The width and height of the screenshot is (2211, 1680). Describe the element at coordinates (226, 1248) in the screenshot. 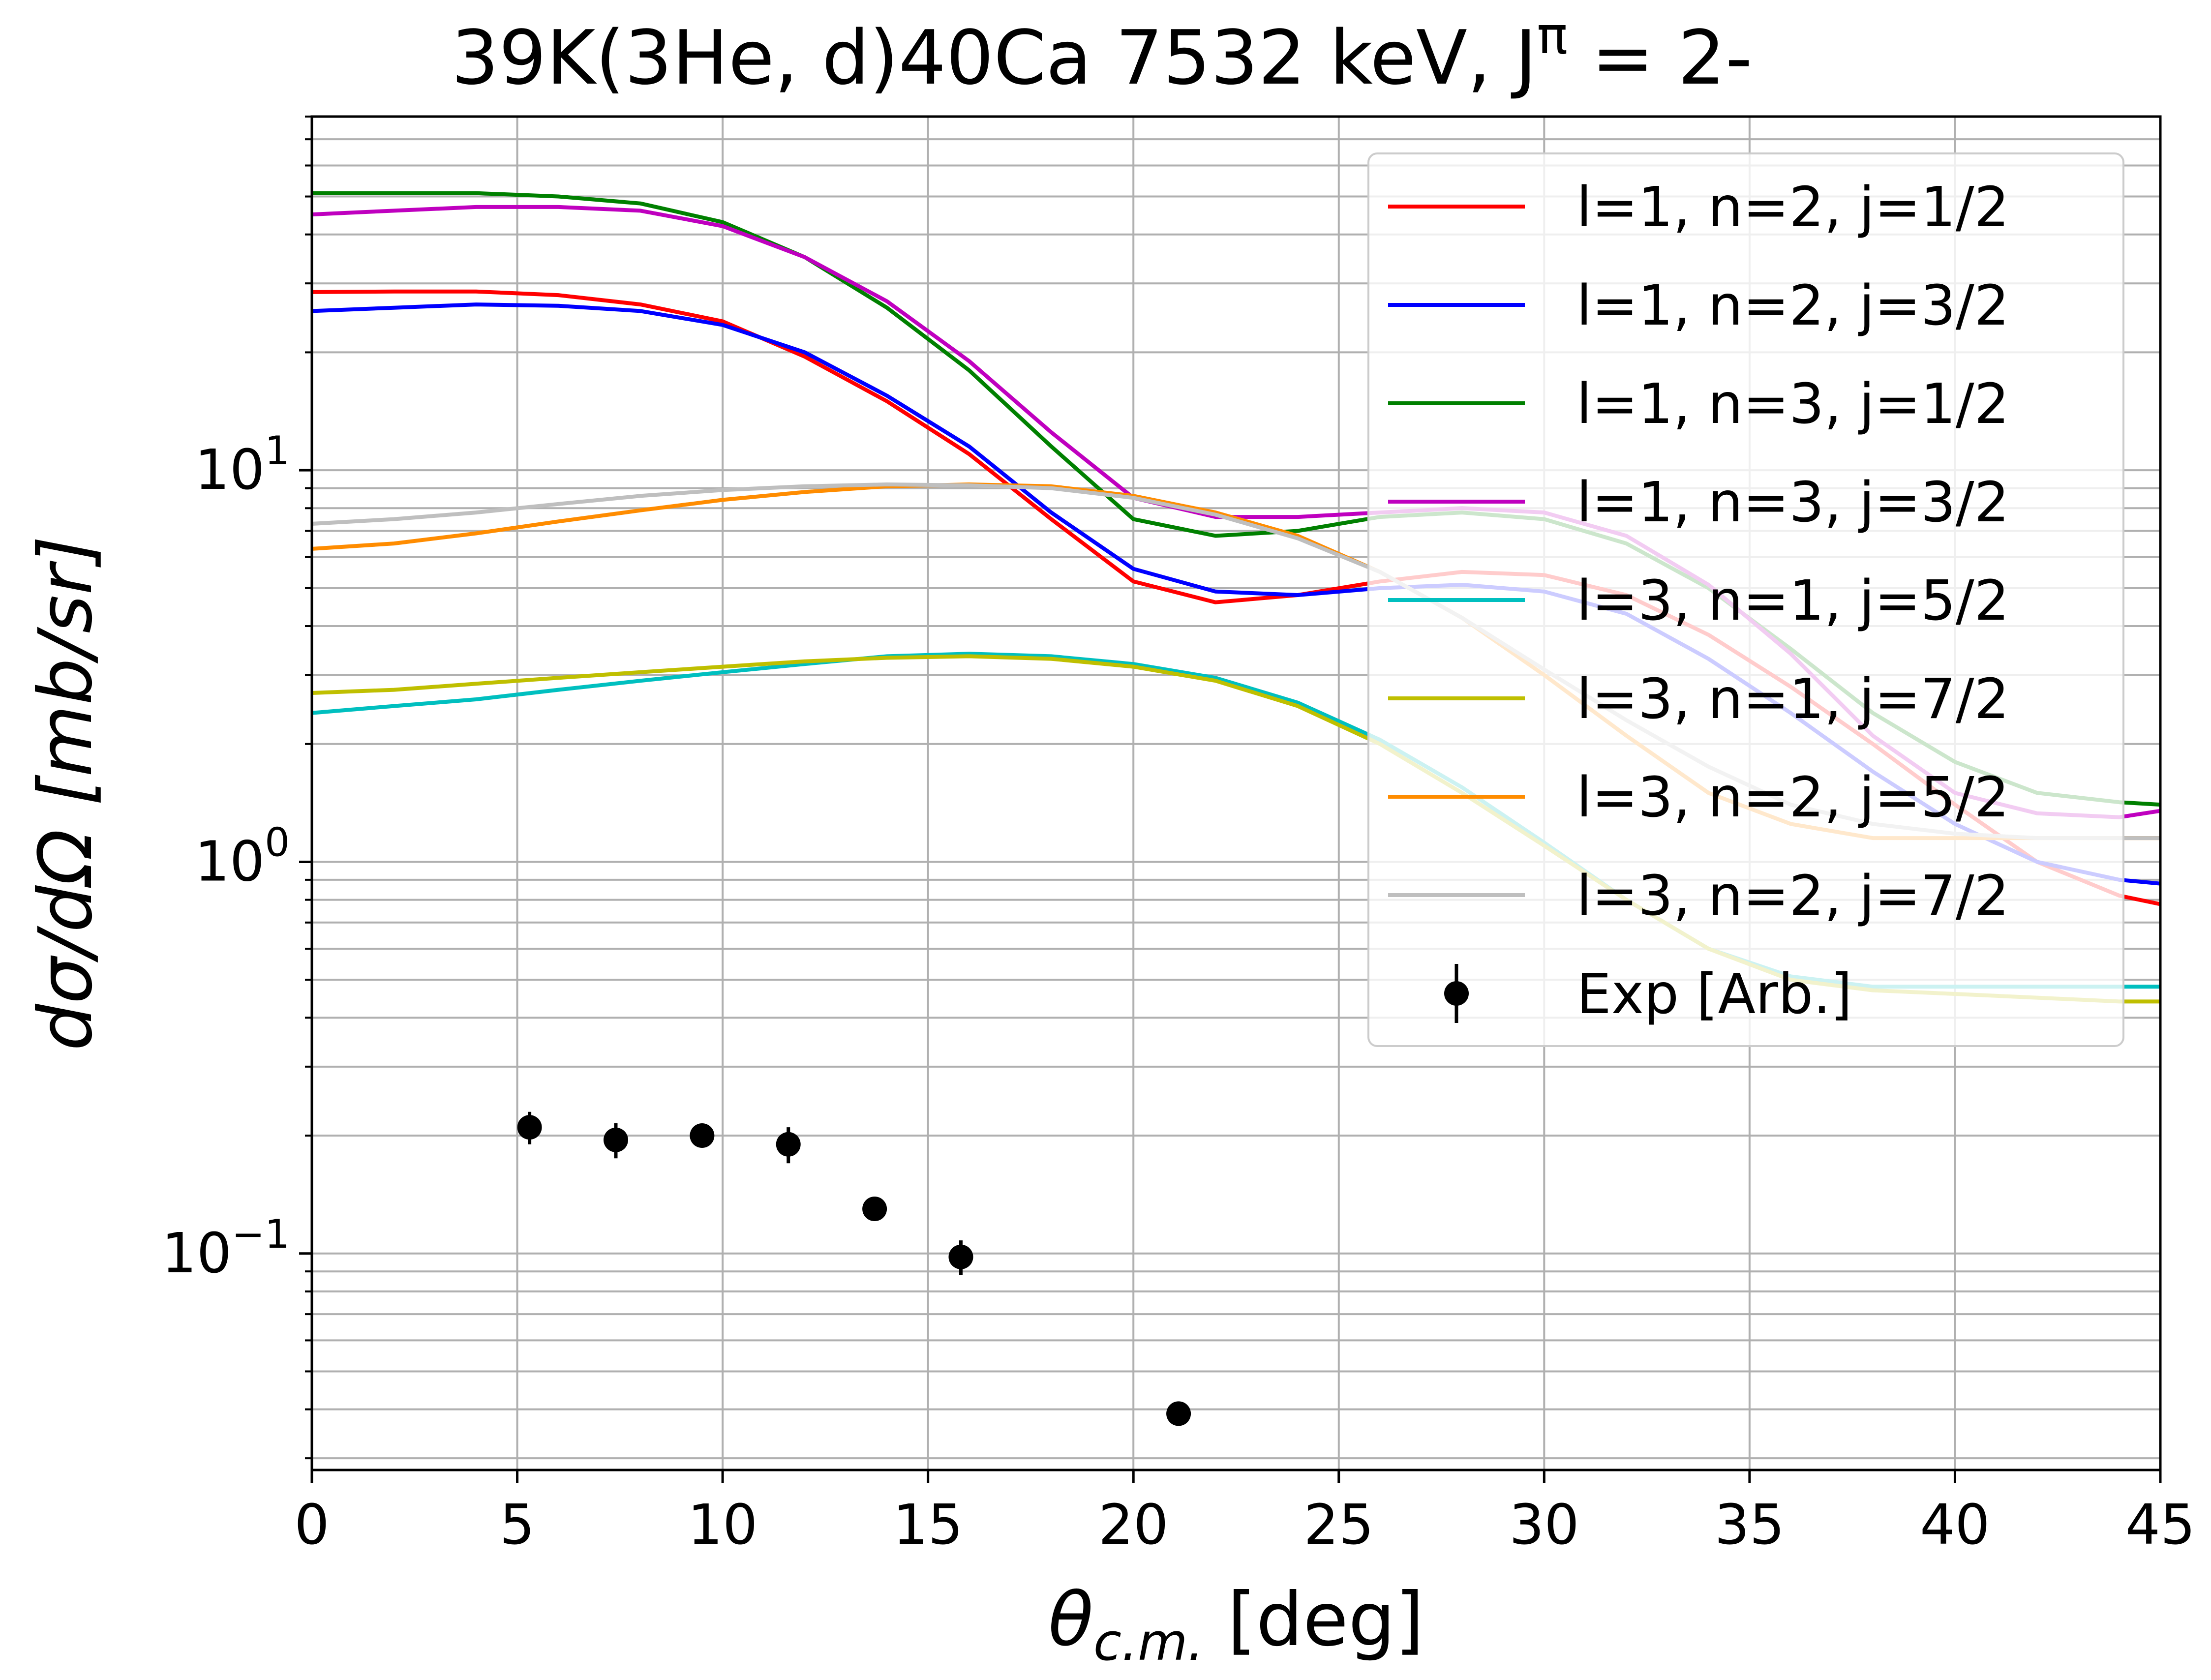

I see `y-tick-label: 10⁻¹` at that location.